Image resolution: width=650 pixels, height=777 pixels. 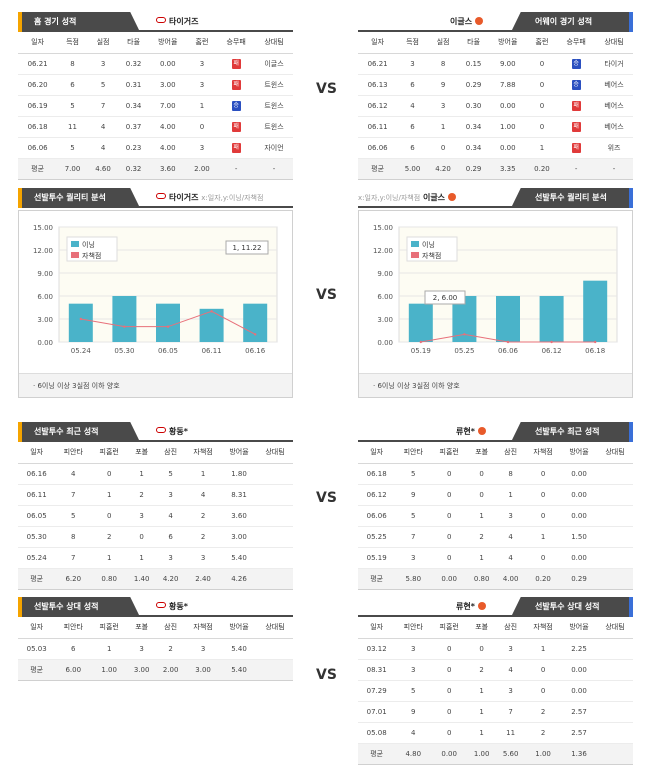 I want to click on table-cell: 2.57, so click(x=579, y=733).